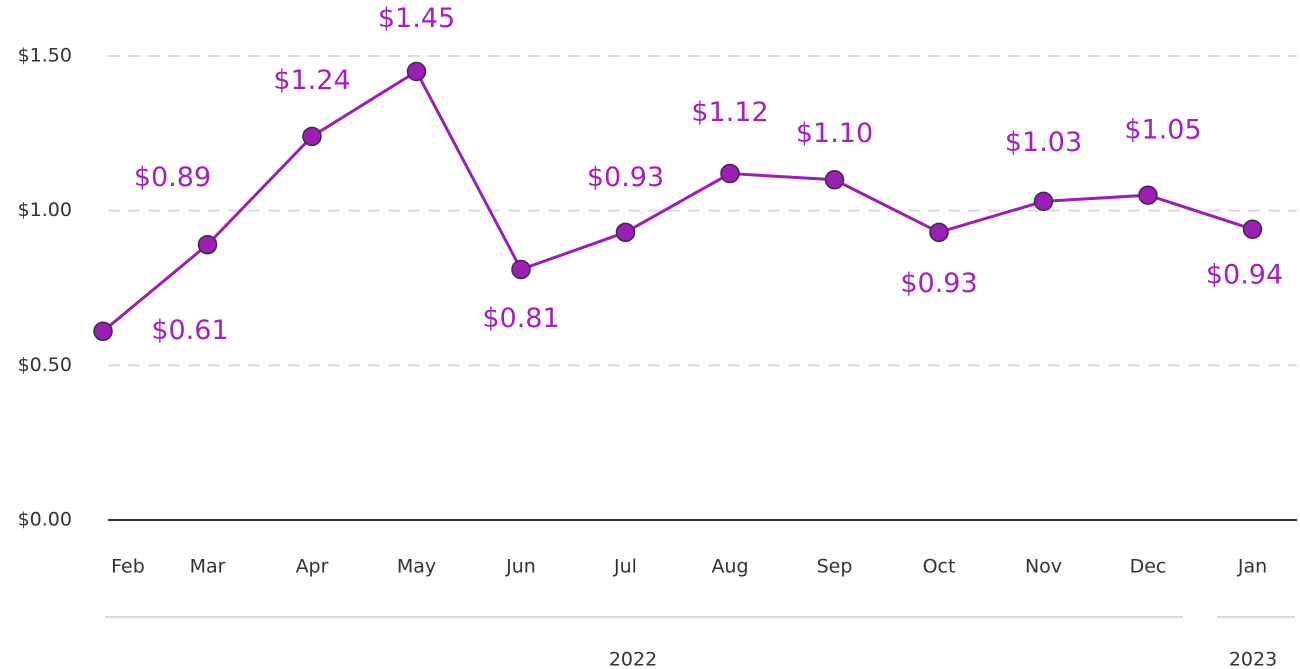 This screenshot has width=1300, height=669. I want to click on x-tick-label: Oct, so click(939, 567).